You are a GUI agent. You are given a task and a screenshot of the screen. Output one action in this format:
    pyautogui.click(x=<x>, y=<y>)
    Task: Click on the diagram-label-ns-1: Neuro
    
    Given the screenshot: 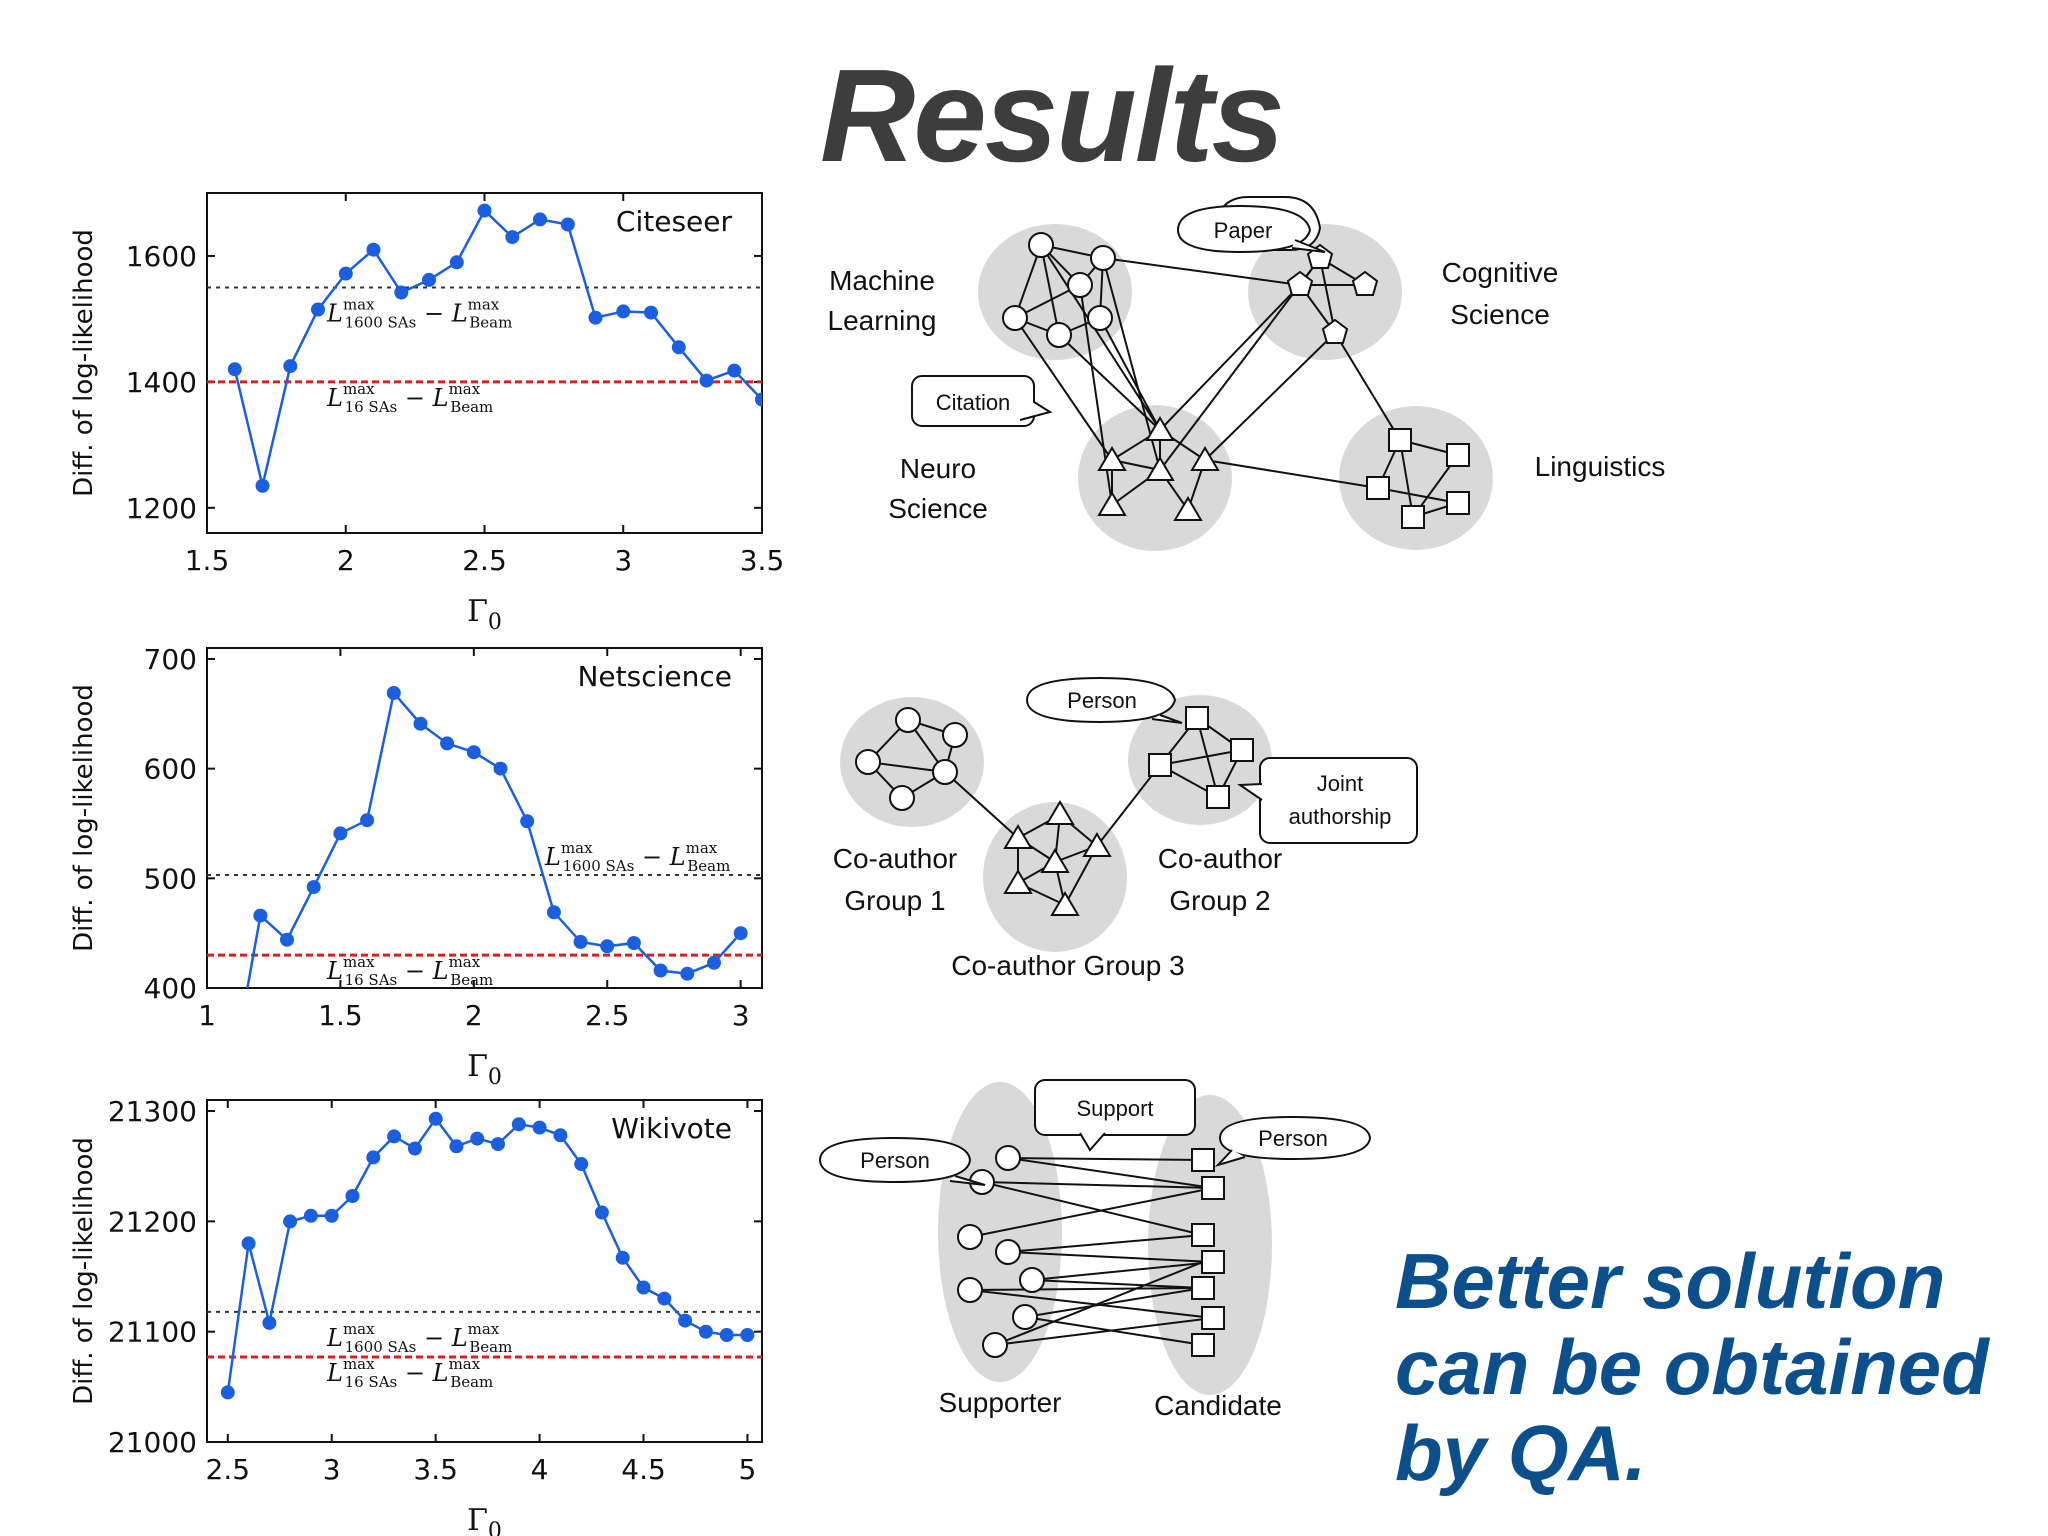 What is the action you would take?
    pyautogui.click(x=938, y=468)
    